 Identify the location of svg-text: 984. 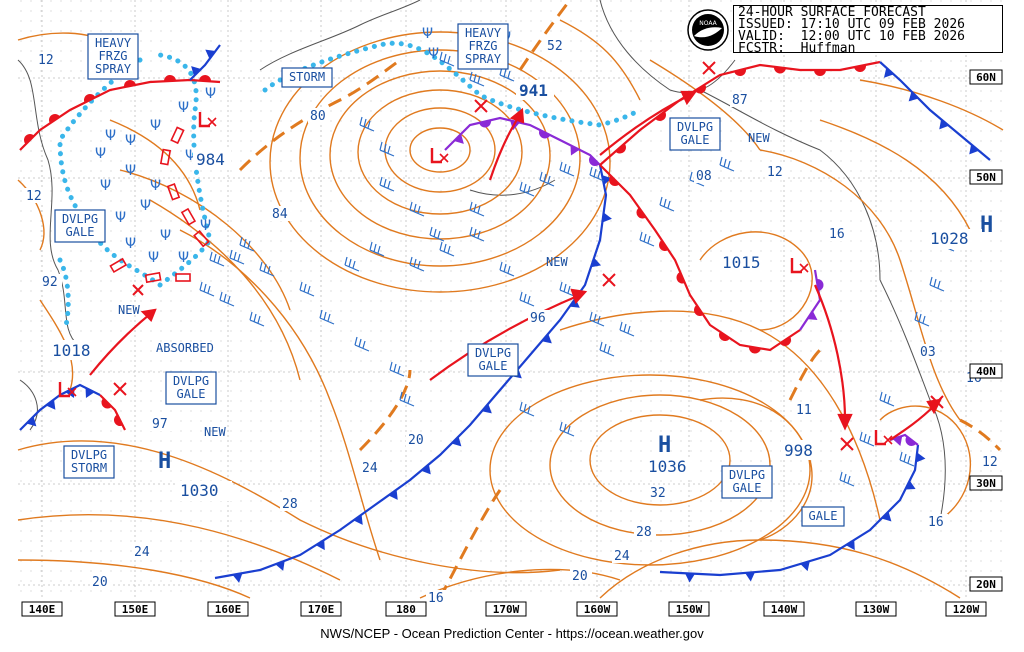
(210, 159).